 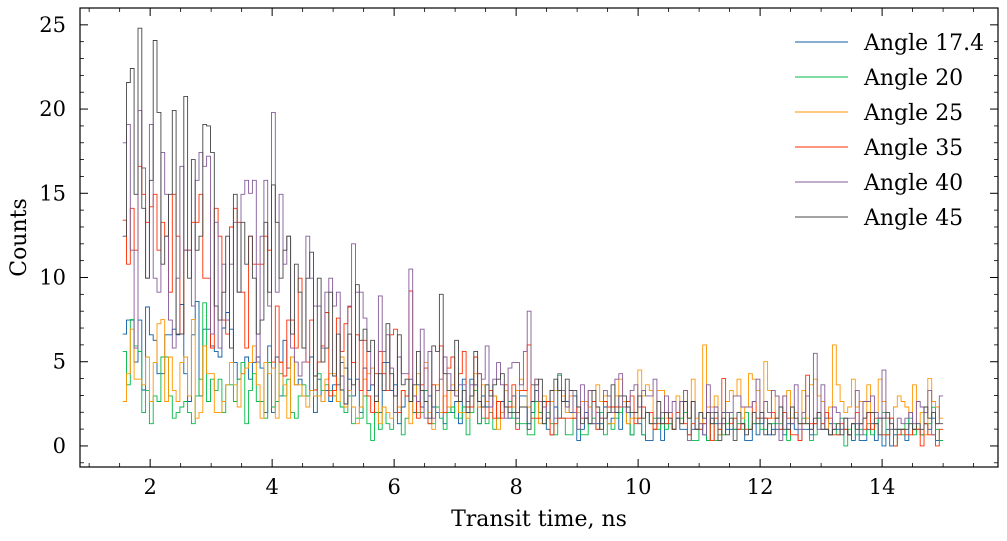 What do you see at coordinates (923, 43) in the screenshot?
I see `legend-label: Angle 17.4` at bounding box center [923, 43].